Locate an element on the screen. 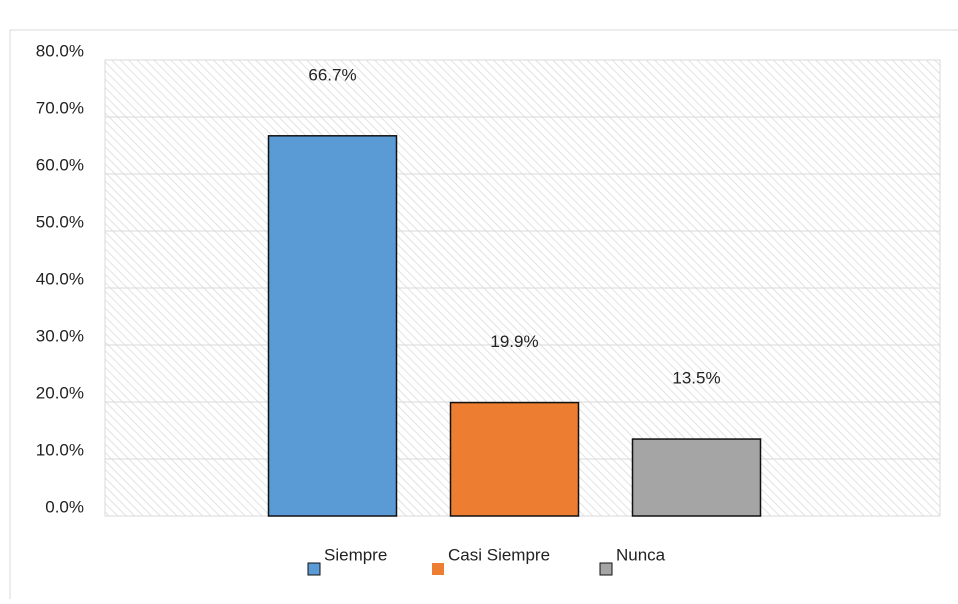 This screenshot has height=604, width=958. legend-label: Casi Siempre is located at coordinates (499, 554).